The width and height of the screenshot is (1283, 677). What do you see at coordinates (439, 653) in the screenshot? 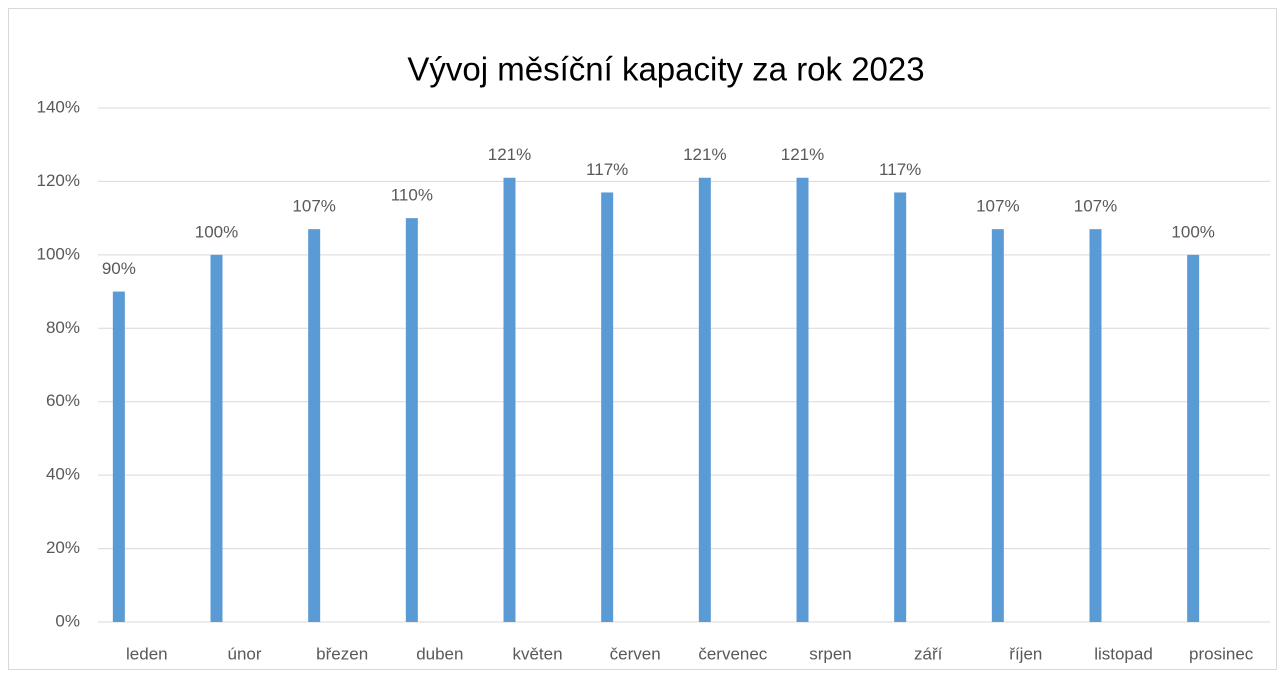
I see `x-tick-label: duben` at bounding box center [439, 653].